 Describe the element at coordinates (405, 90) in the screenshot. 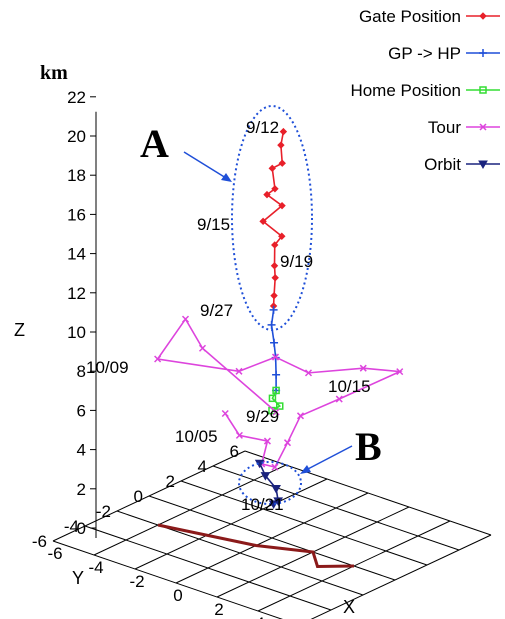

I see `legend-label: Home Position` at that location.